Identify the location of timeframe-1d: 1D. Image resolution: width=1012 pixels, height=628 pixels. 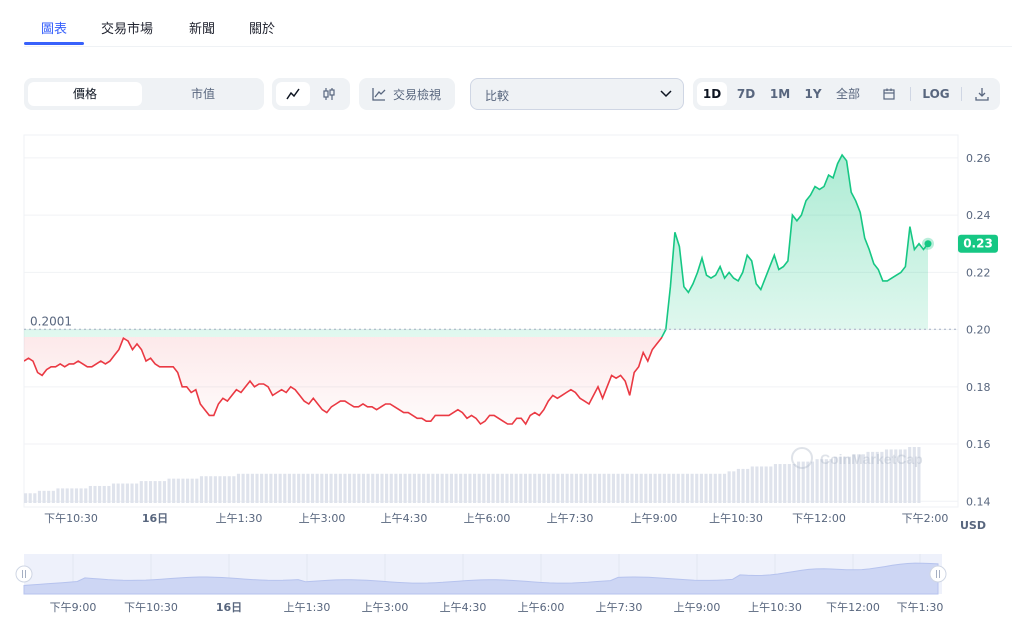
(712, 94).